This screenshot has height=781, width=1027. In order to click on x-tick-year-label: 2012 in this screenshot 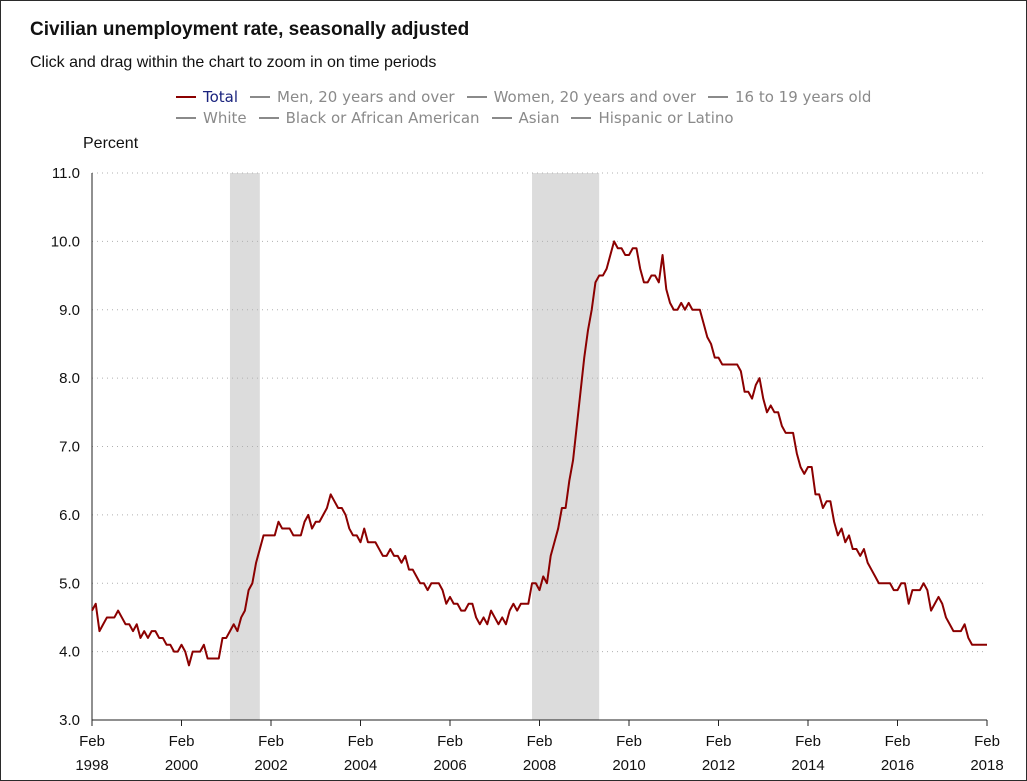, I will do `click(718, 765)`.